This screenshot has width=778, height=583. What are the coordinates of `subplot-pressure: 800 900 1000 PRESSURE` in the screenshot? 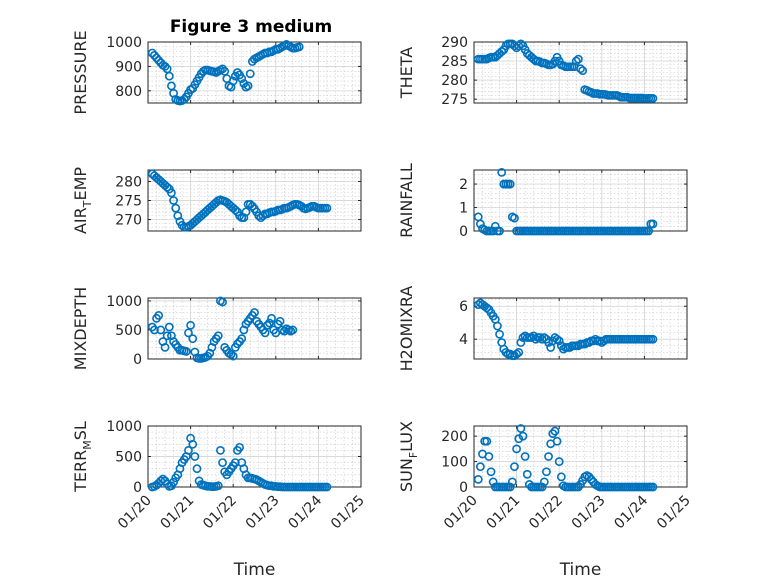 It's located at (216, 72).